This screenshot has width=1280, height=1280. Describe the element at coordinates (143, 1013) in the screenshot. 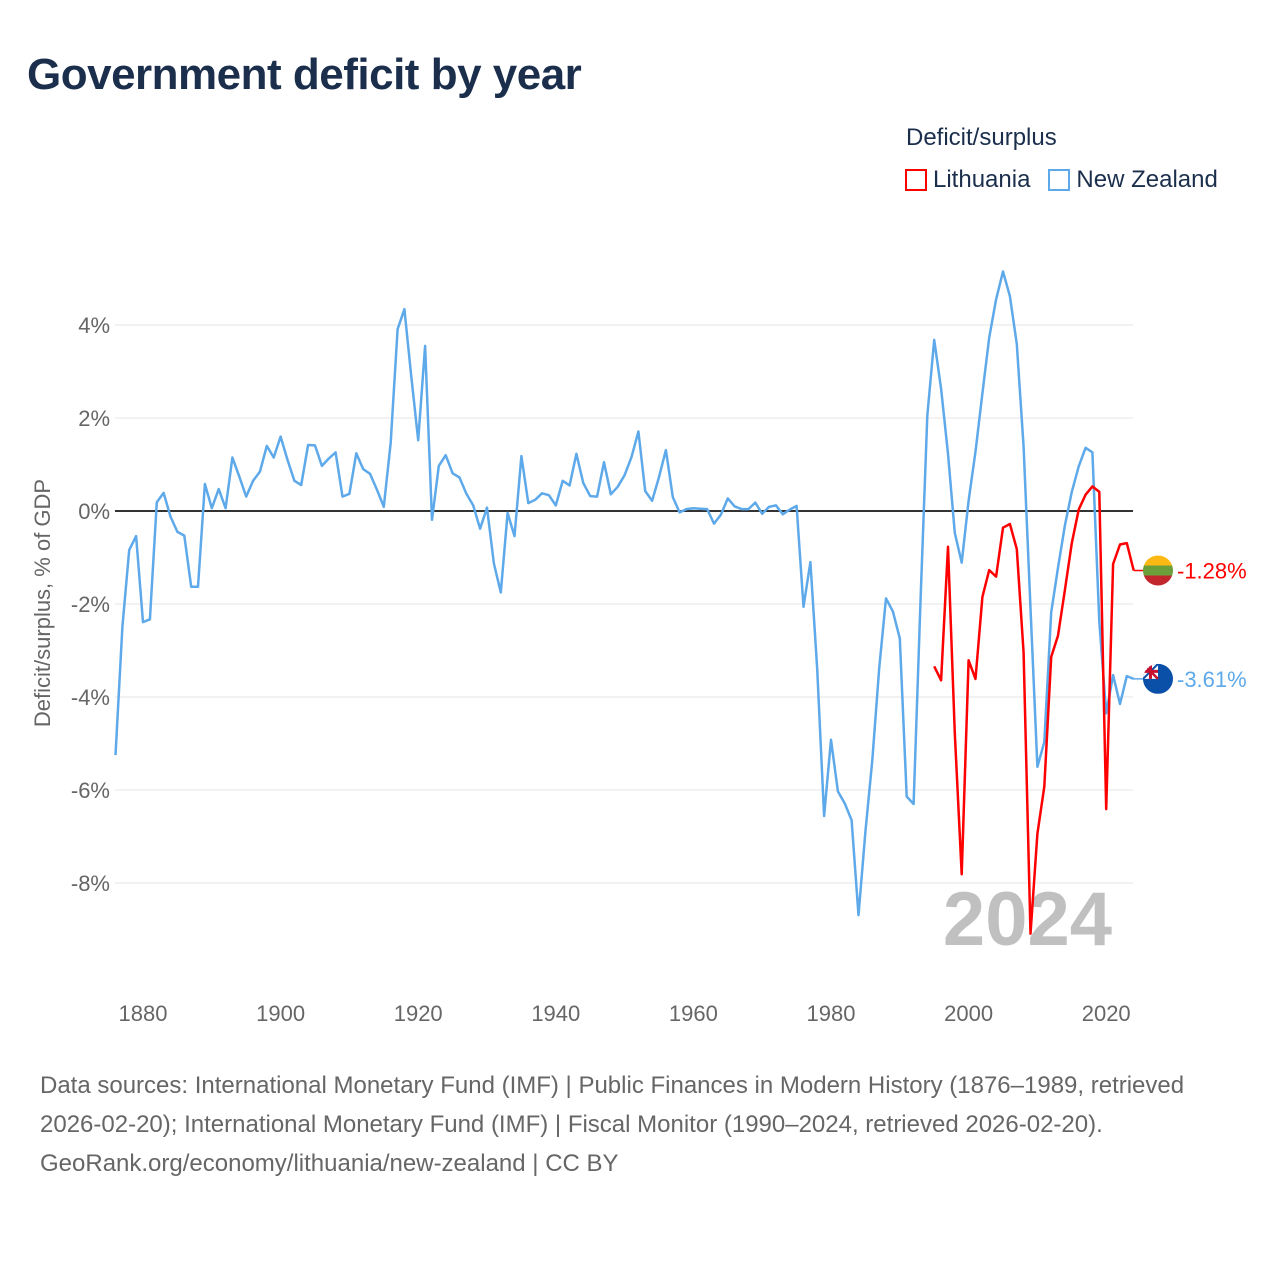

I see `x-tick-label: 1880` at that location.